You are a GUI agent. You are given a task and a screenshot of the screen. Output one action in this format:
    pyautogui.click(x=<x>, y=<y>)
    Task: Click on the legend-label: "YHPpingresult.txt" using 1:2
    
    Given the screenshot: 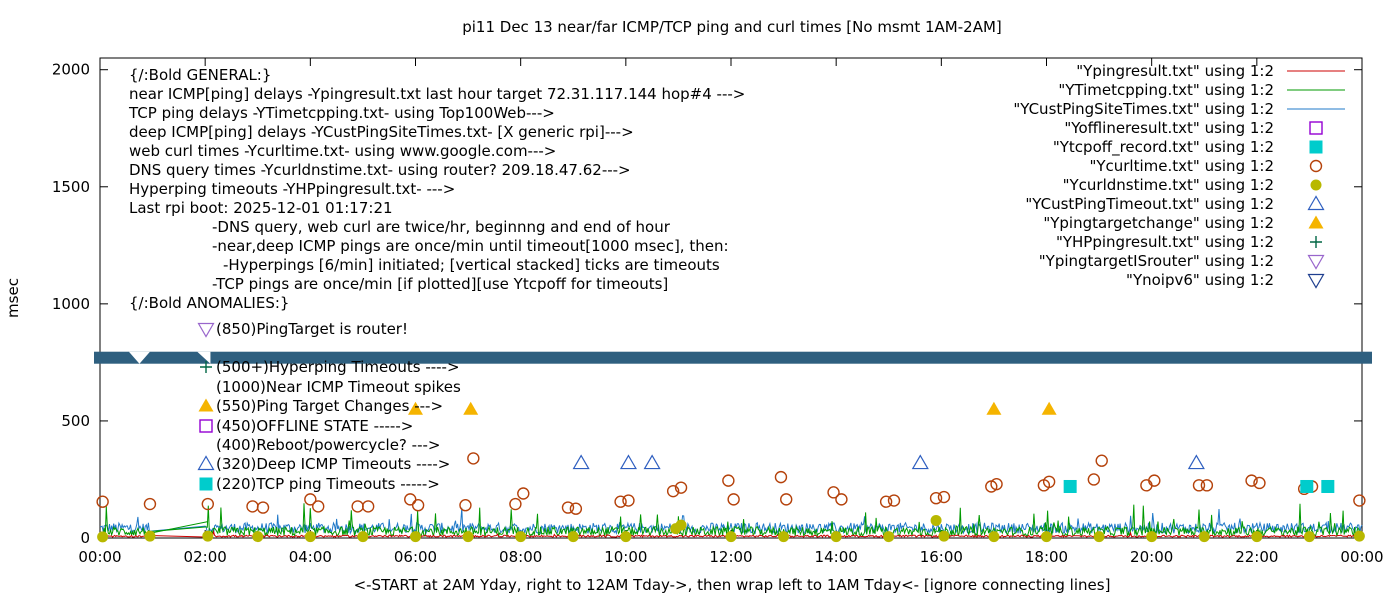 What is the action you would take?
    pyautogui.click(x=1165, y=242)
    